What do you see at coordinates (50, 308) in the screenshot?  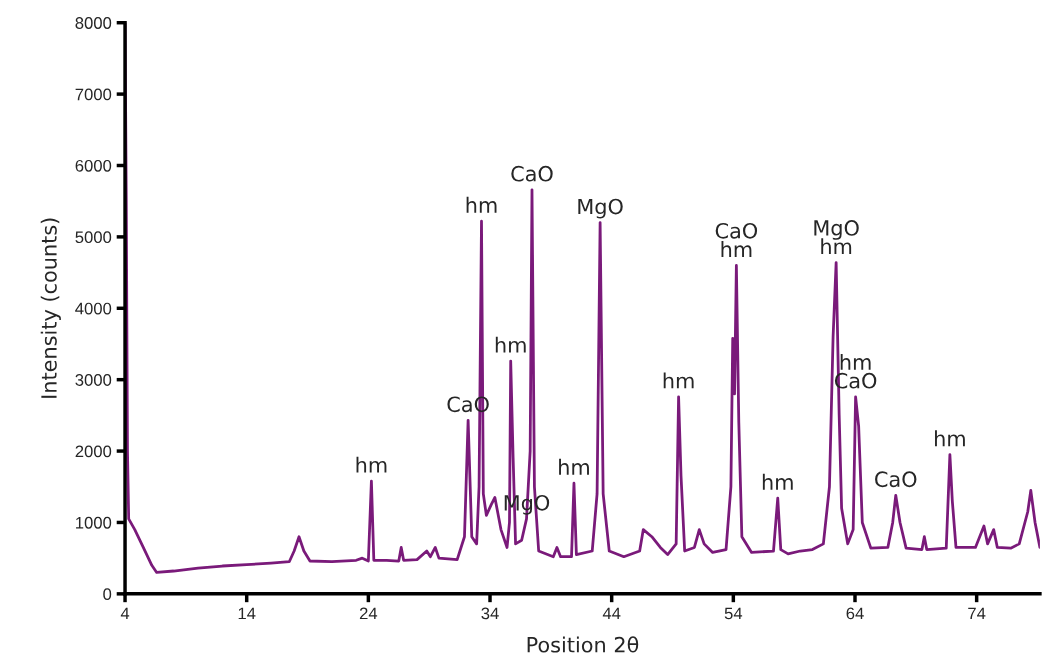 I see `y-axis-title: Intensity (counts)` at bounding box center [50, 308].